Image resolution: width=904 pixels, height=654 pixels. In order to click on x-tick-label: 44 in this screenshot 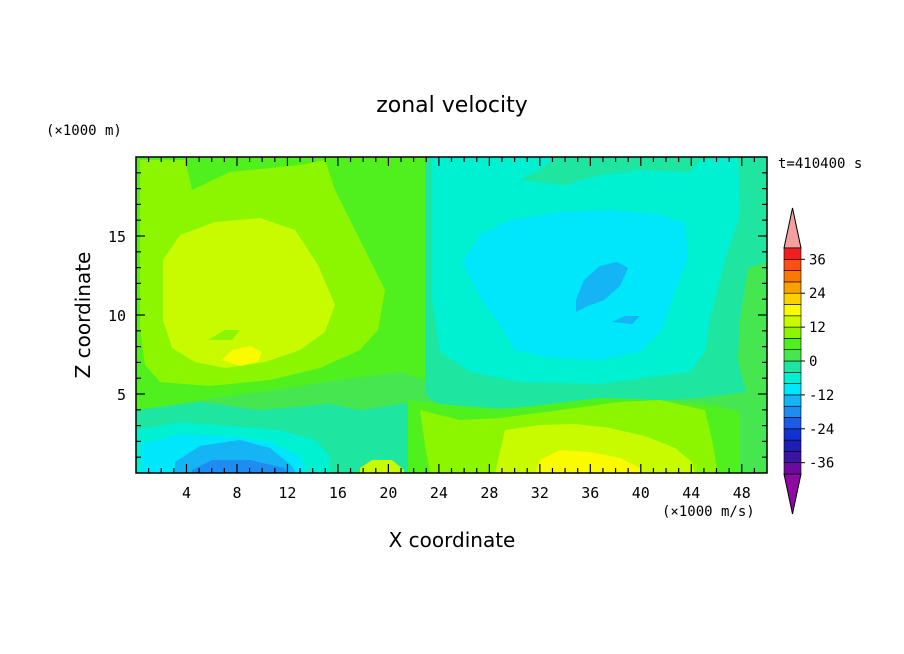, I will do `click(691, 493)`.